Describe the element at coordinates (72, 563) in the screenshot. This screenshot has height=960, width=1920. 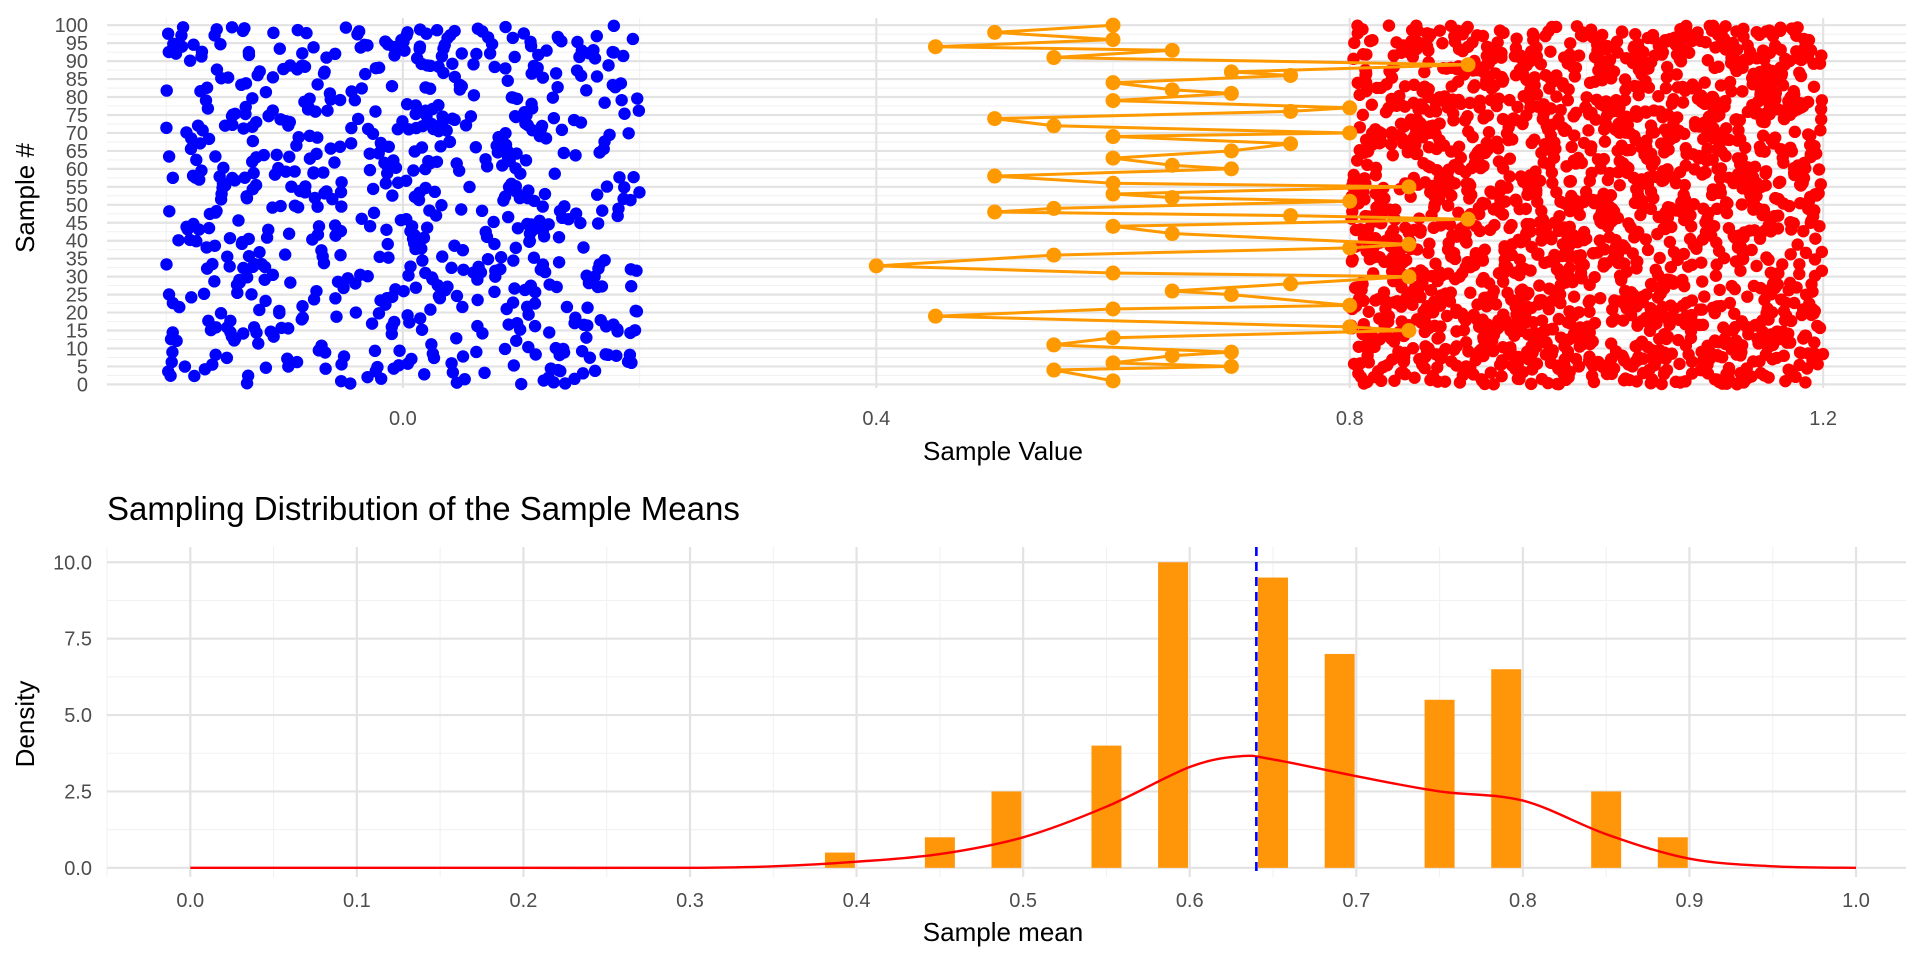
I see `bottom-y-tick-label: 10.0` at that location.